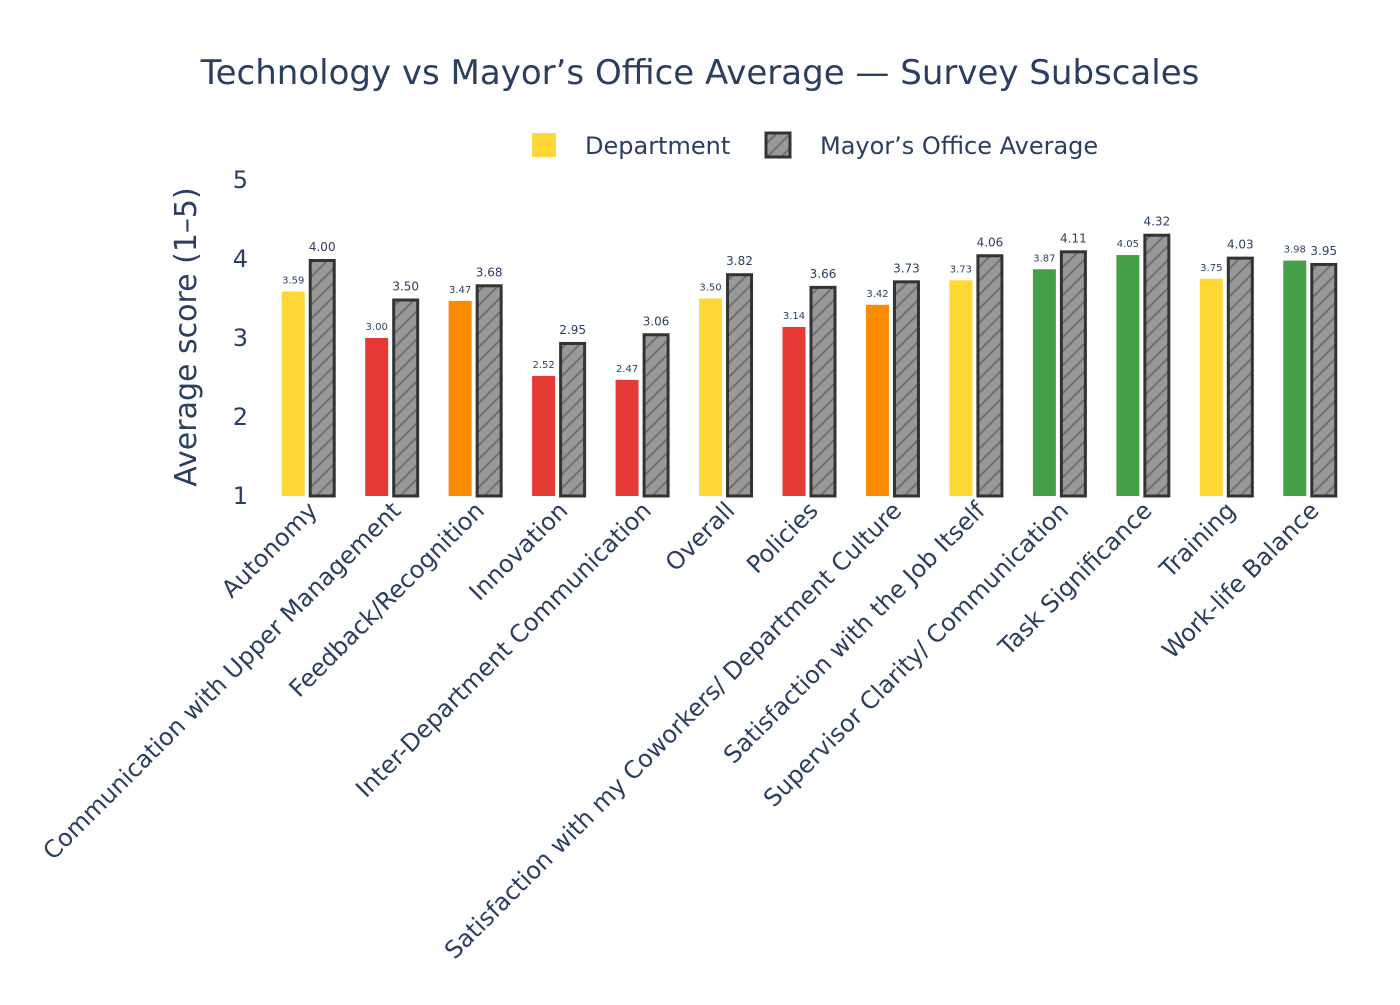 The image size is (1400, 1005). What do you see at coordinates (240, 259) in the screenshot?
I see `y-tick-label: 4` at bounding box center [240, 259].